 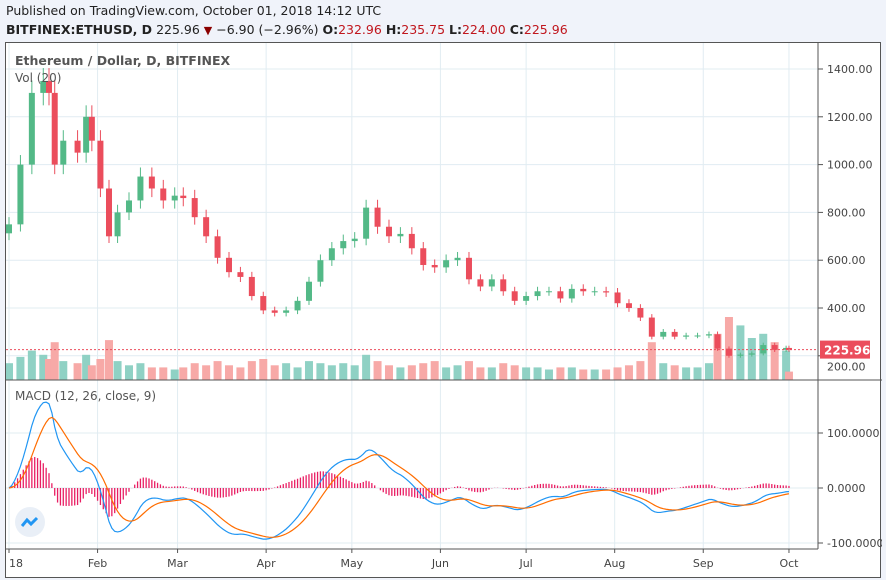 I want to click on price-tick-label: 400.00, so click(x=846, y=308).